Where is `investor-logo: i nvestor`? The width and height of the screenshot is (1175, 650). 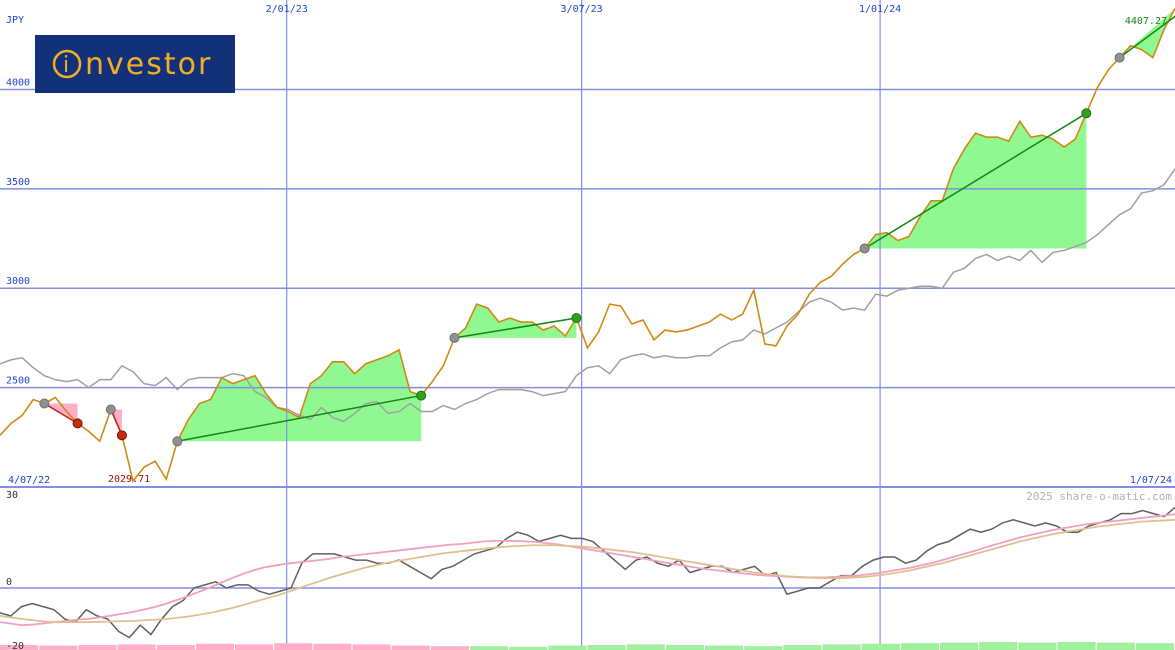 investor-logo: i nvestor is located at coordinates (135, 64).